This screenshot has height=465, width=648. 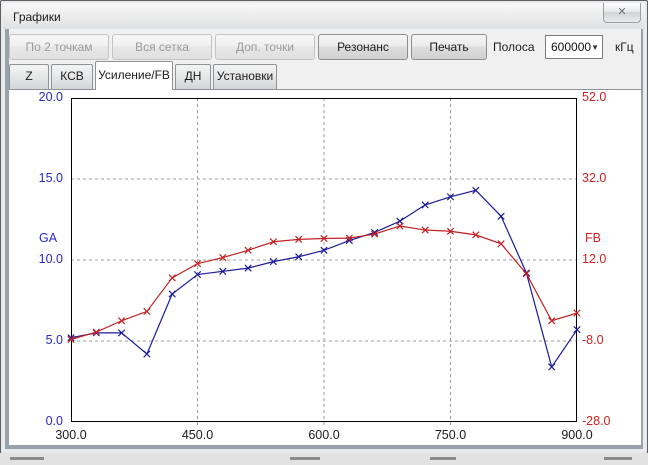 I want to click on y-left-tick-label: 15.0, so click(x=50, y=178).